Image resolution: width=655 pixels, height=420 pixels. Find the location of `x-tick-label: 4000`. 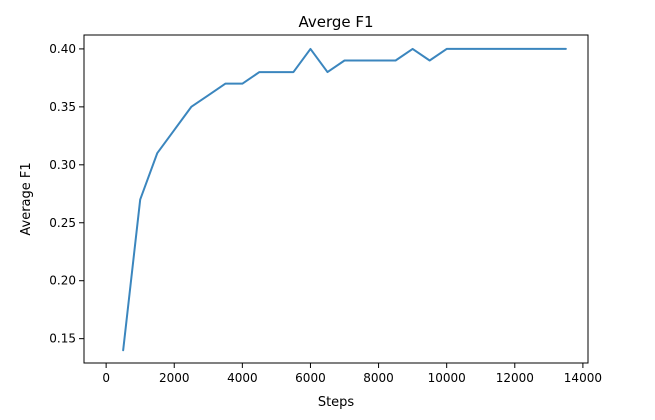

x-tick-label: 4000 is located at coordinates (242, 378).